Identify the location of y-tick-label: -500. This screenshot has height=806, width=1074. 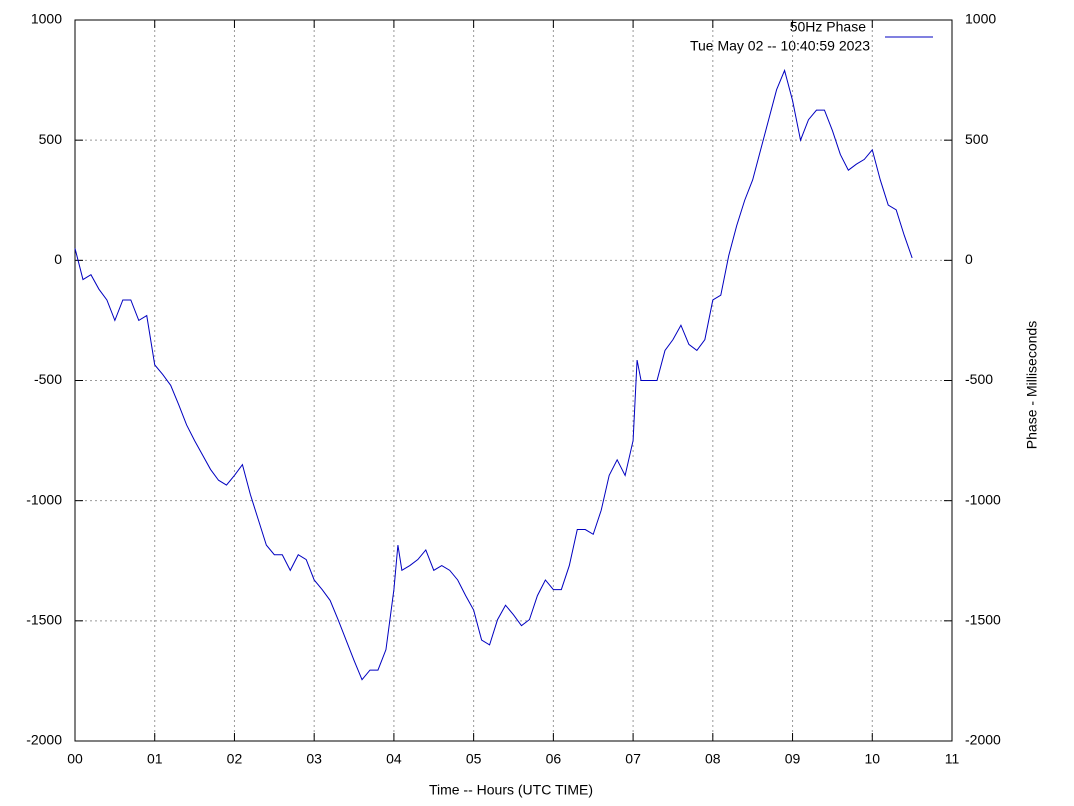
(48, 379).